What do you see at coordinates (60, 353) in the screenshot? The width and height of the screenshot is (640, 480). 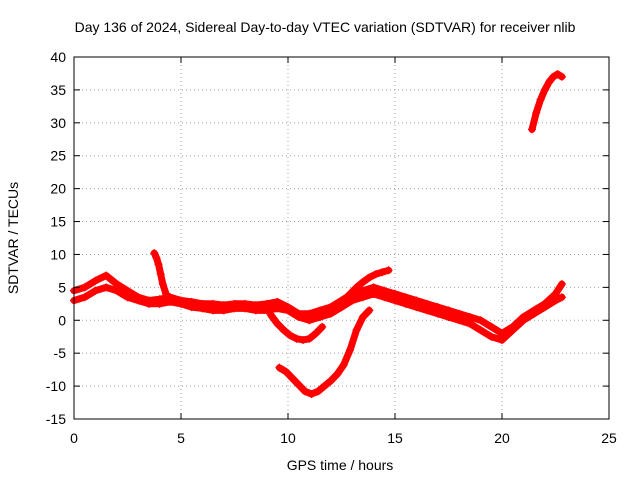 I see `y-tick-label: -5` at bounding box center [60, 353].